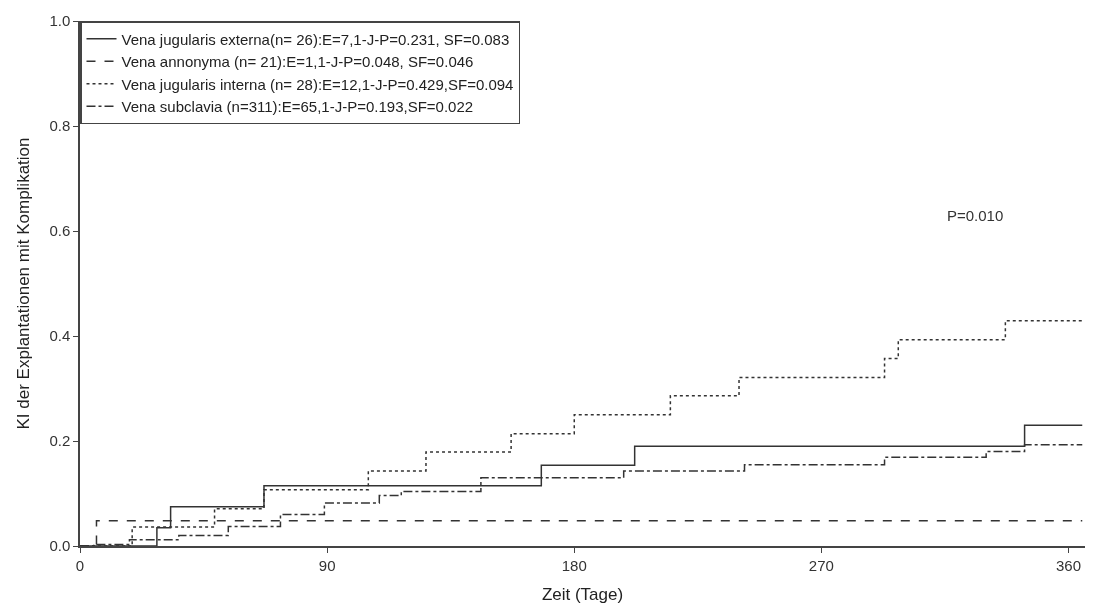 The image size is (1105, 613). Describe the element at coordinates (60, 21) in the screenshot. I see `y-tick-label: 1.0` at that location.